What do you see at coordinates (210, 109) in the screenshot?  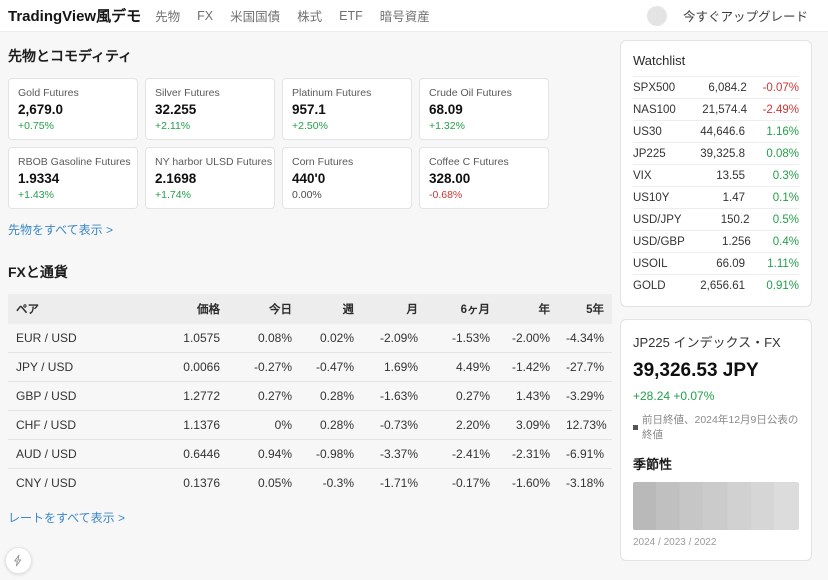 I see `futures-card-silver: Silver Futures 32.255 +2.11%` at bounding box center [210, 109].